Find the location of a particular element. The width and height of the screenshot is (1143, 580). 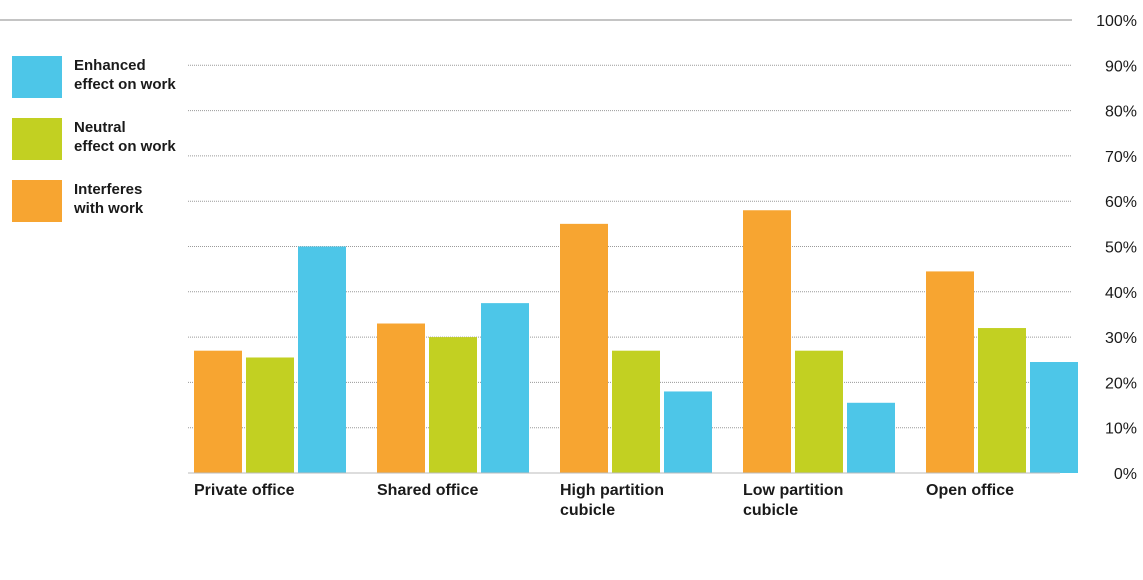

legend-label: Neutral effect on work is located at coordinates (139, 137).